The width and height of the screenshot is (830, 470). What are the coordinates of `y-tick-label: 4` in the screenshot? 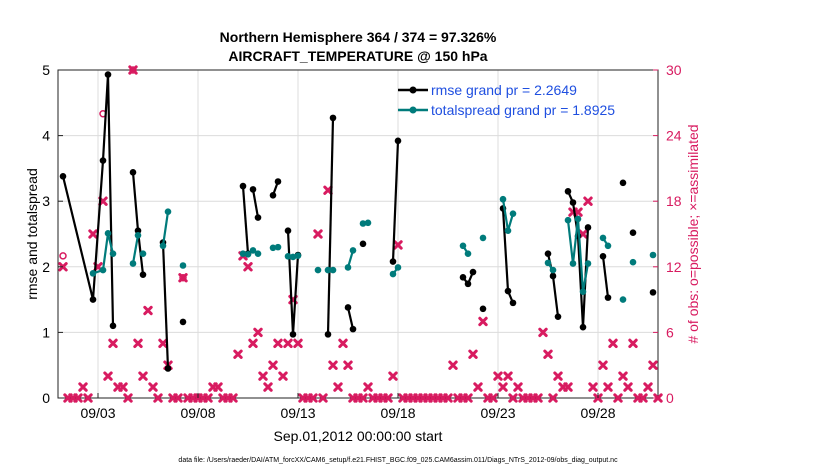 It's located at (46, 136).